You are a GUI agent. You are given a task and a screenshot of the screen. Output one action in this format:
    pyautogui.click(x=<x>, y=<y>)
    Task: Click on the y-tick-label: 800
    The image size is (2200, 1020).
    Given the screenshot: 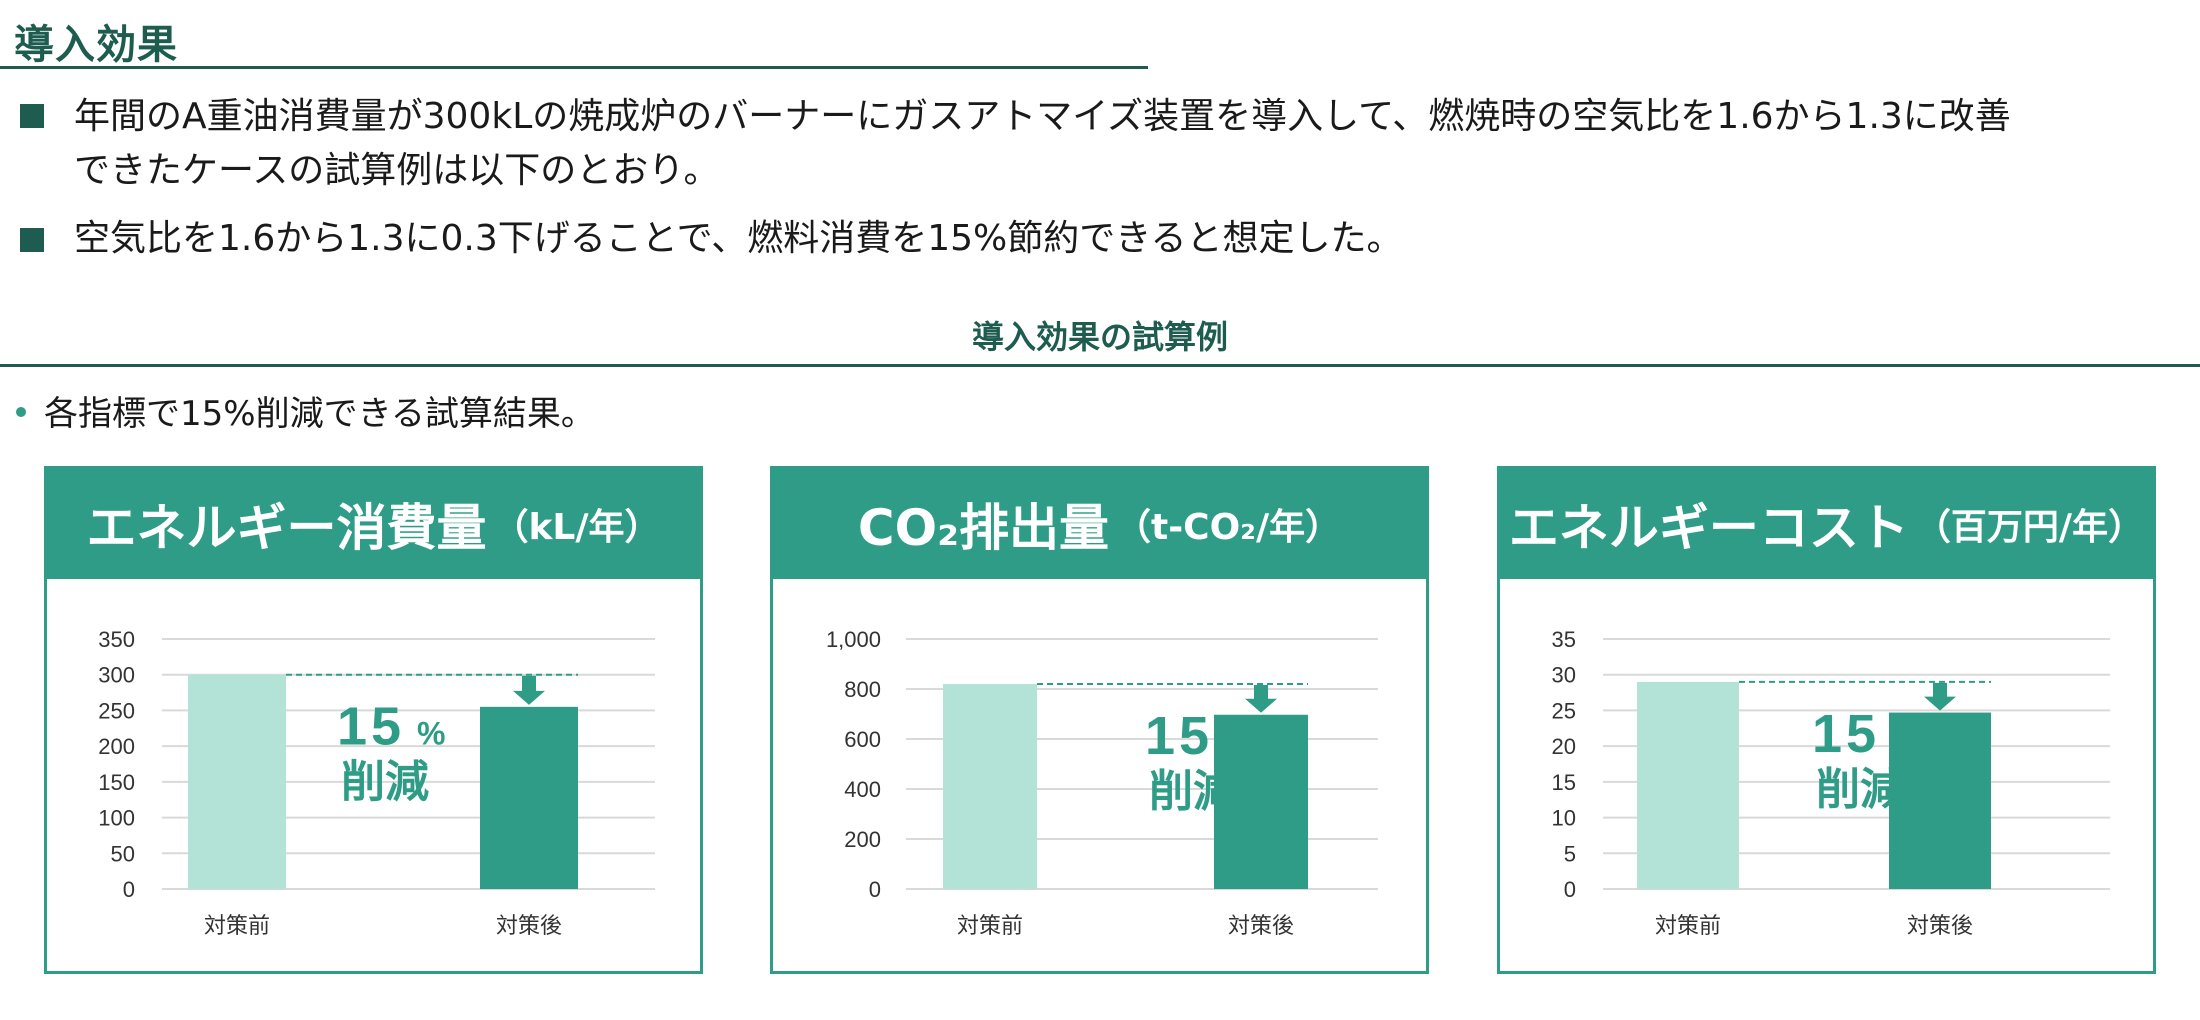 What is the action you would take?
    pyautogui.click(x=862, y=689)
    